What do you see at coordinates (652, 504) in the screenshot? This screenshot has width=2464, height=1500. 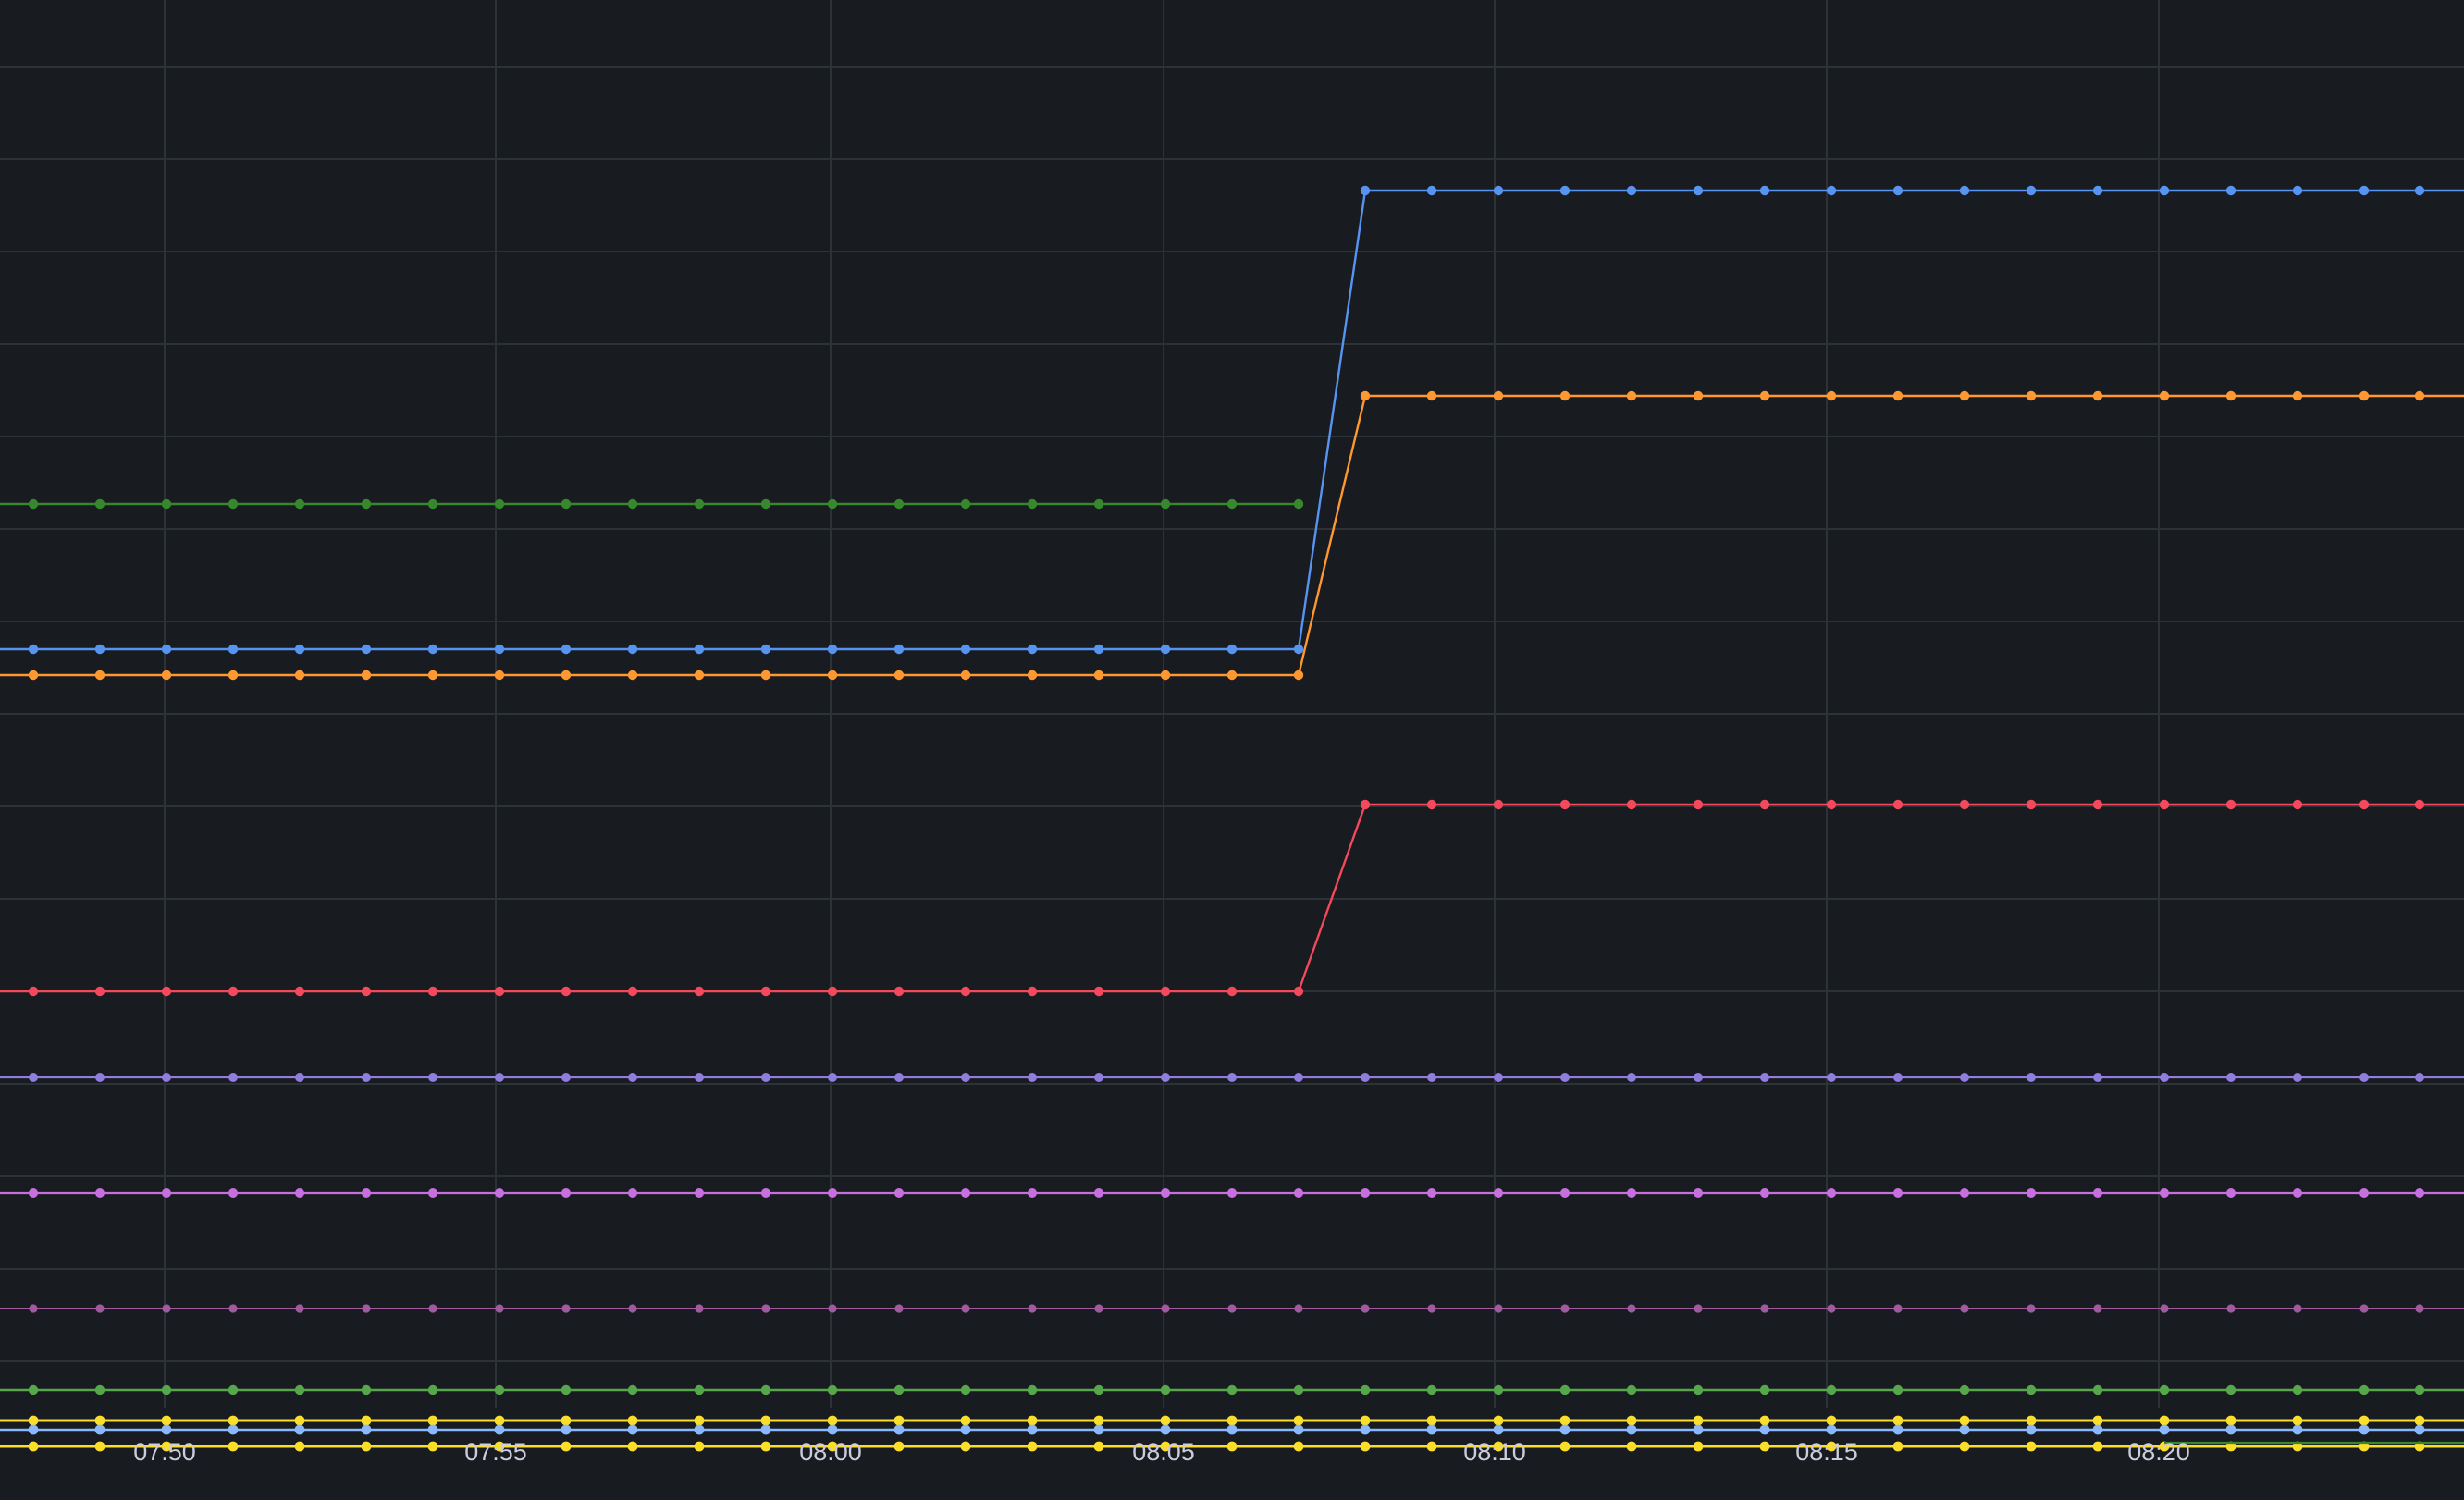 I see `series-dark-green` at bounding box center [652, 504].